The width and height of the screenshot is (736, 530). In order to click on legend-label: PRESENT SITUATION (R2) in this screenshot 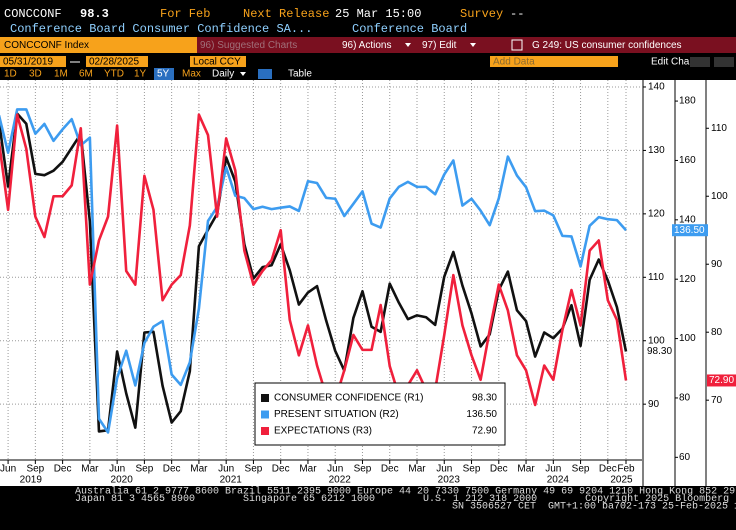, I will do `click(336, 414)`.